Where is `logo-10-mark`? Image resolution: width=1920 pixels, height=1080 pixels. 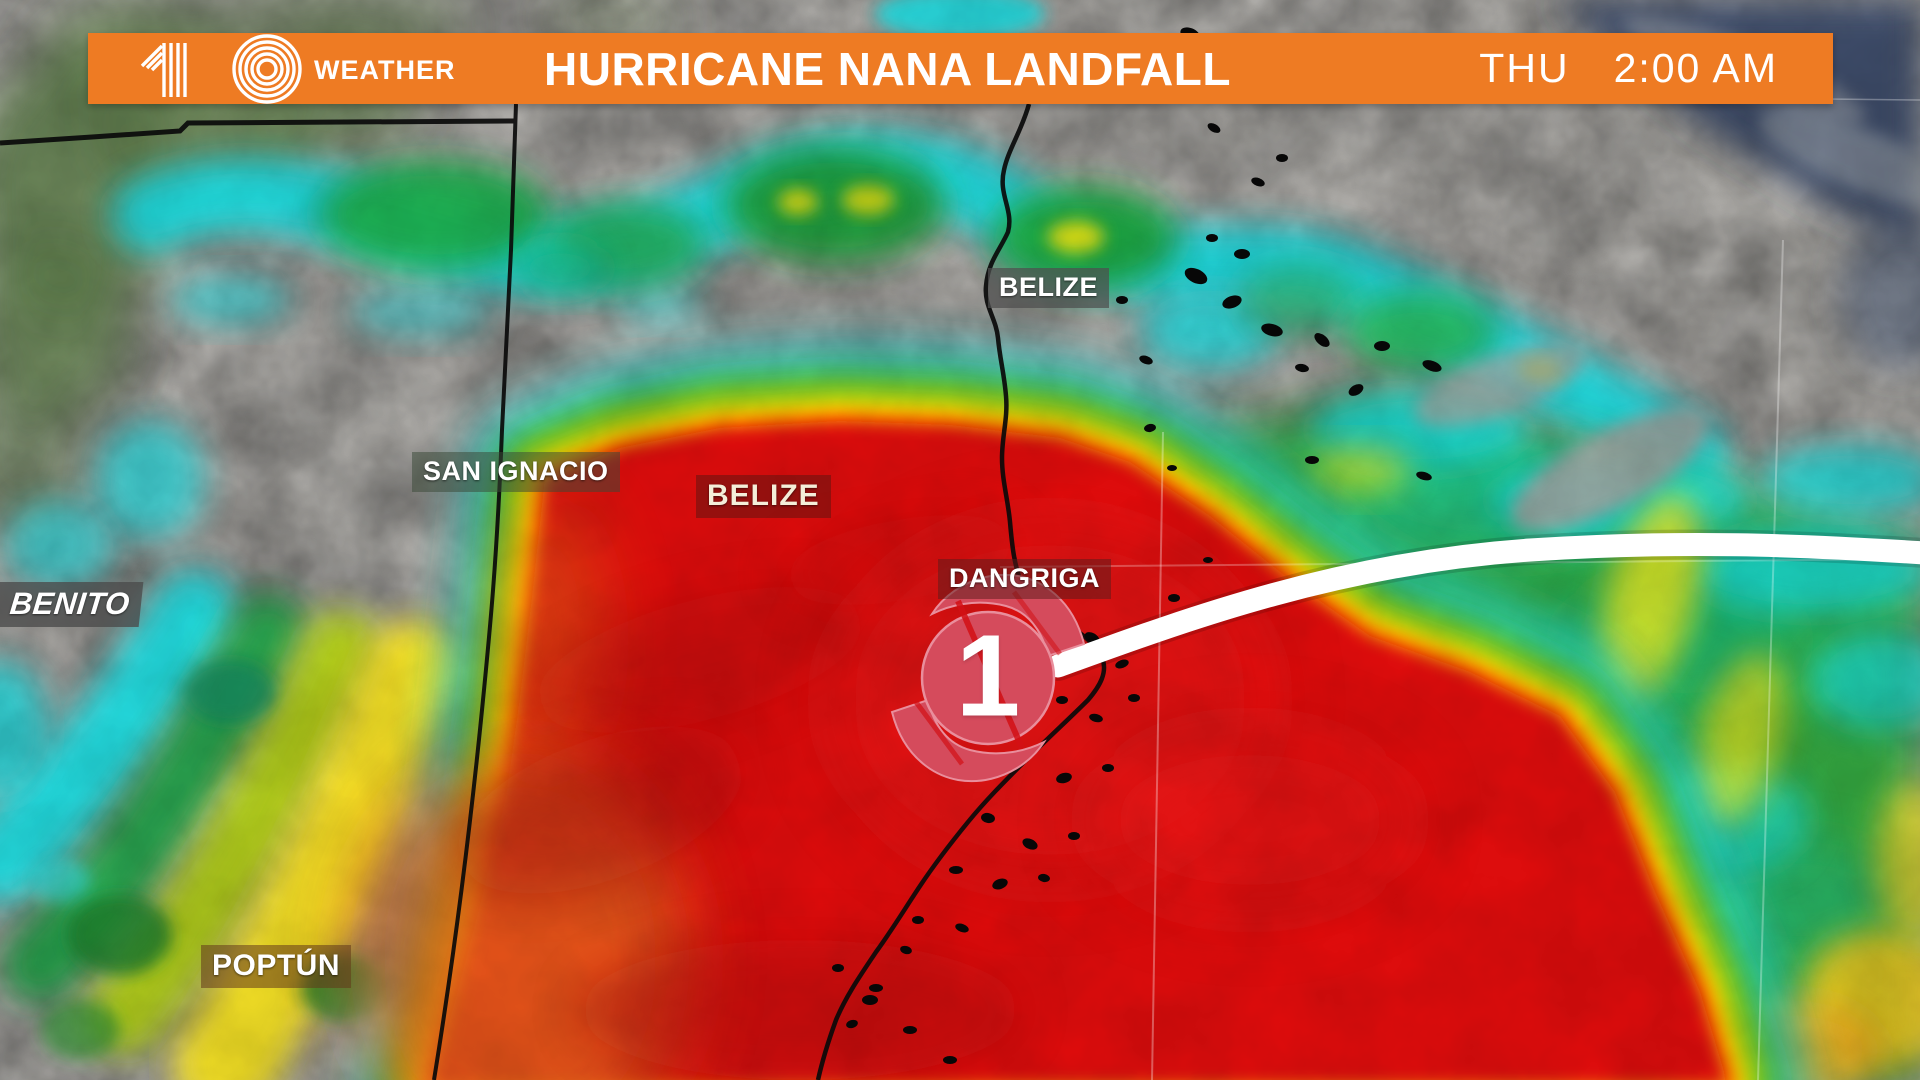
logo-10-mark is located at coordinates (221, 69).